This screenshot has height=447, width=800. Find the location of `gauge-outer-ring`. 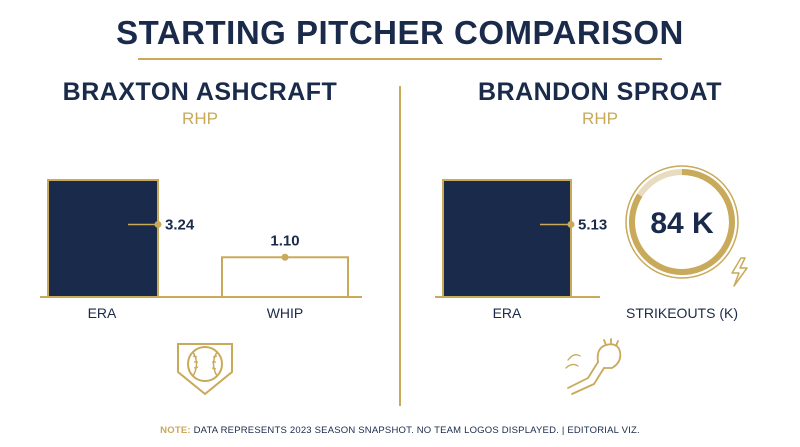

gauge-outer-ring is located at coordinates (682, 222).